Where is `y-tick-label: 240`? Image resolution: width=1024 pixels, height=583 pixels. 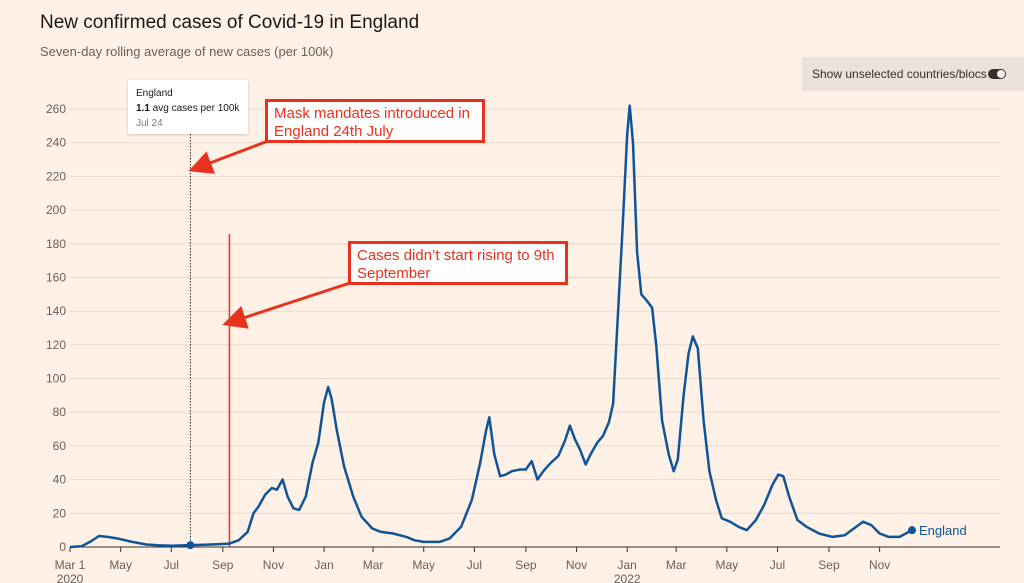
y-tick-label: 240 is located at coordinates (56, 143).